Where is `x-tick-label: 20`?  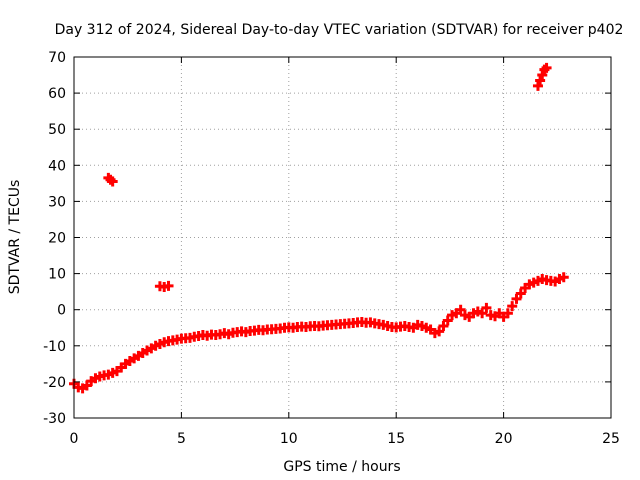 x-tick-label: 20 is located at coordinates (504, 439).